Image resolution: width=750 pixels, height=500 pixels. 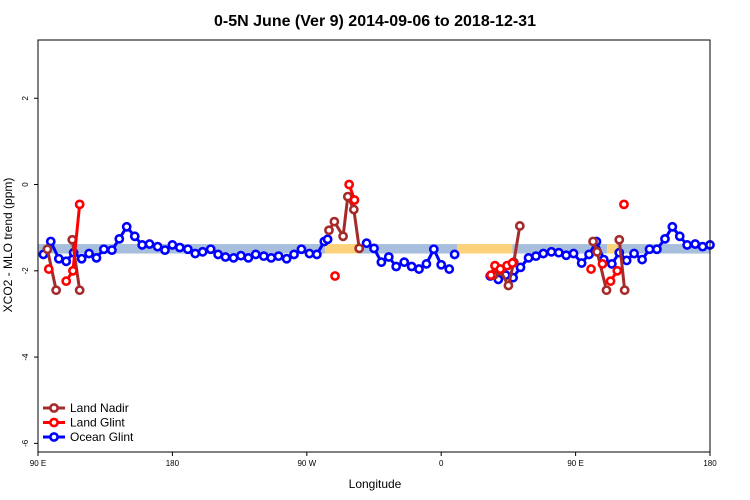 I want to click on y-ticks: -6 -4 -2 0 2, so click(x=29, y=271).